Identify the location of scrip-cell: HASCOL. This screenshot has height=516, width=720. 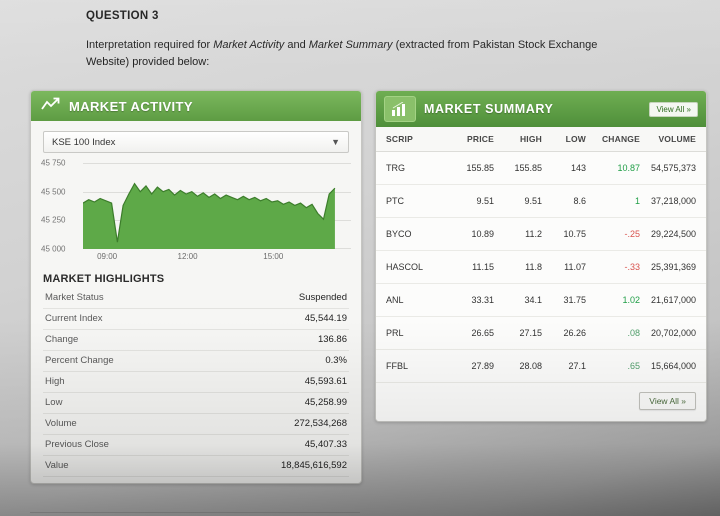
(405, 267).